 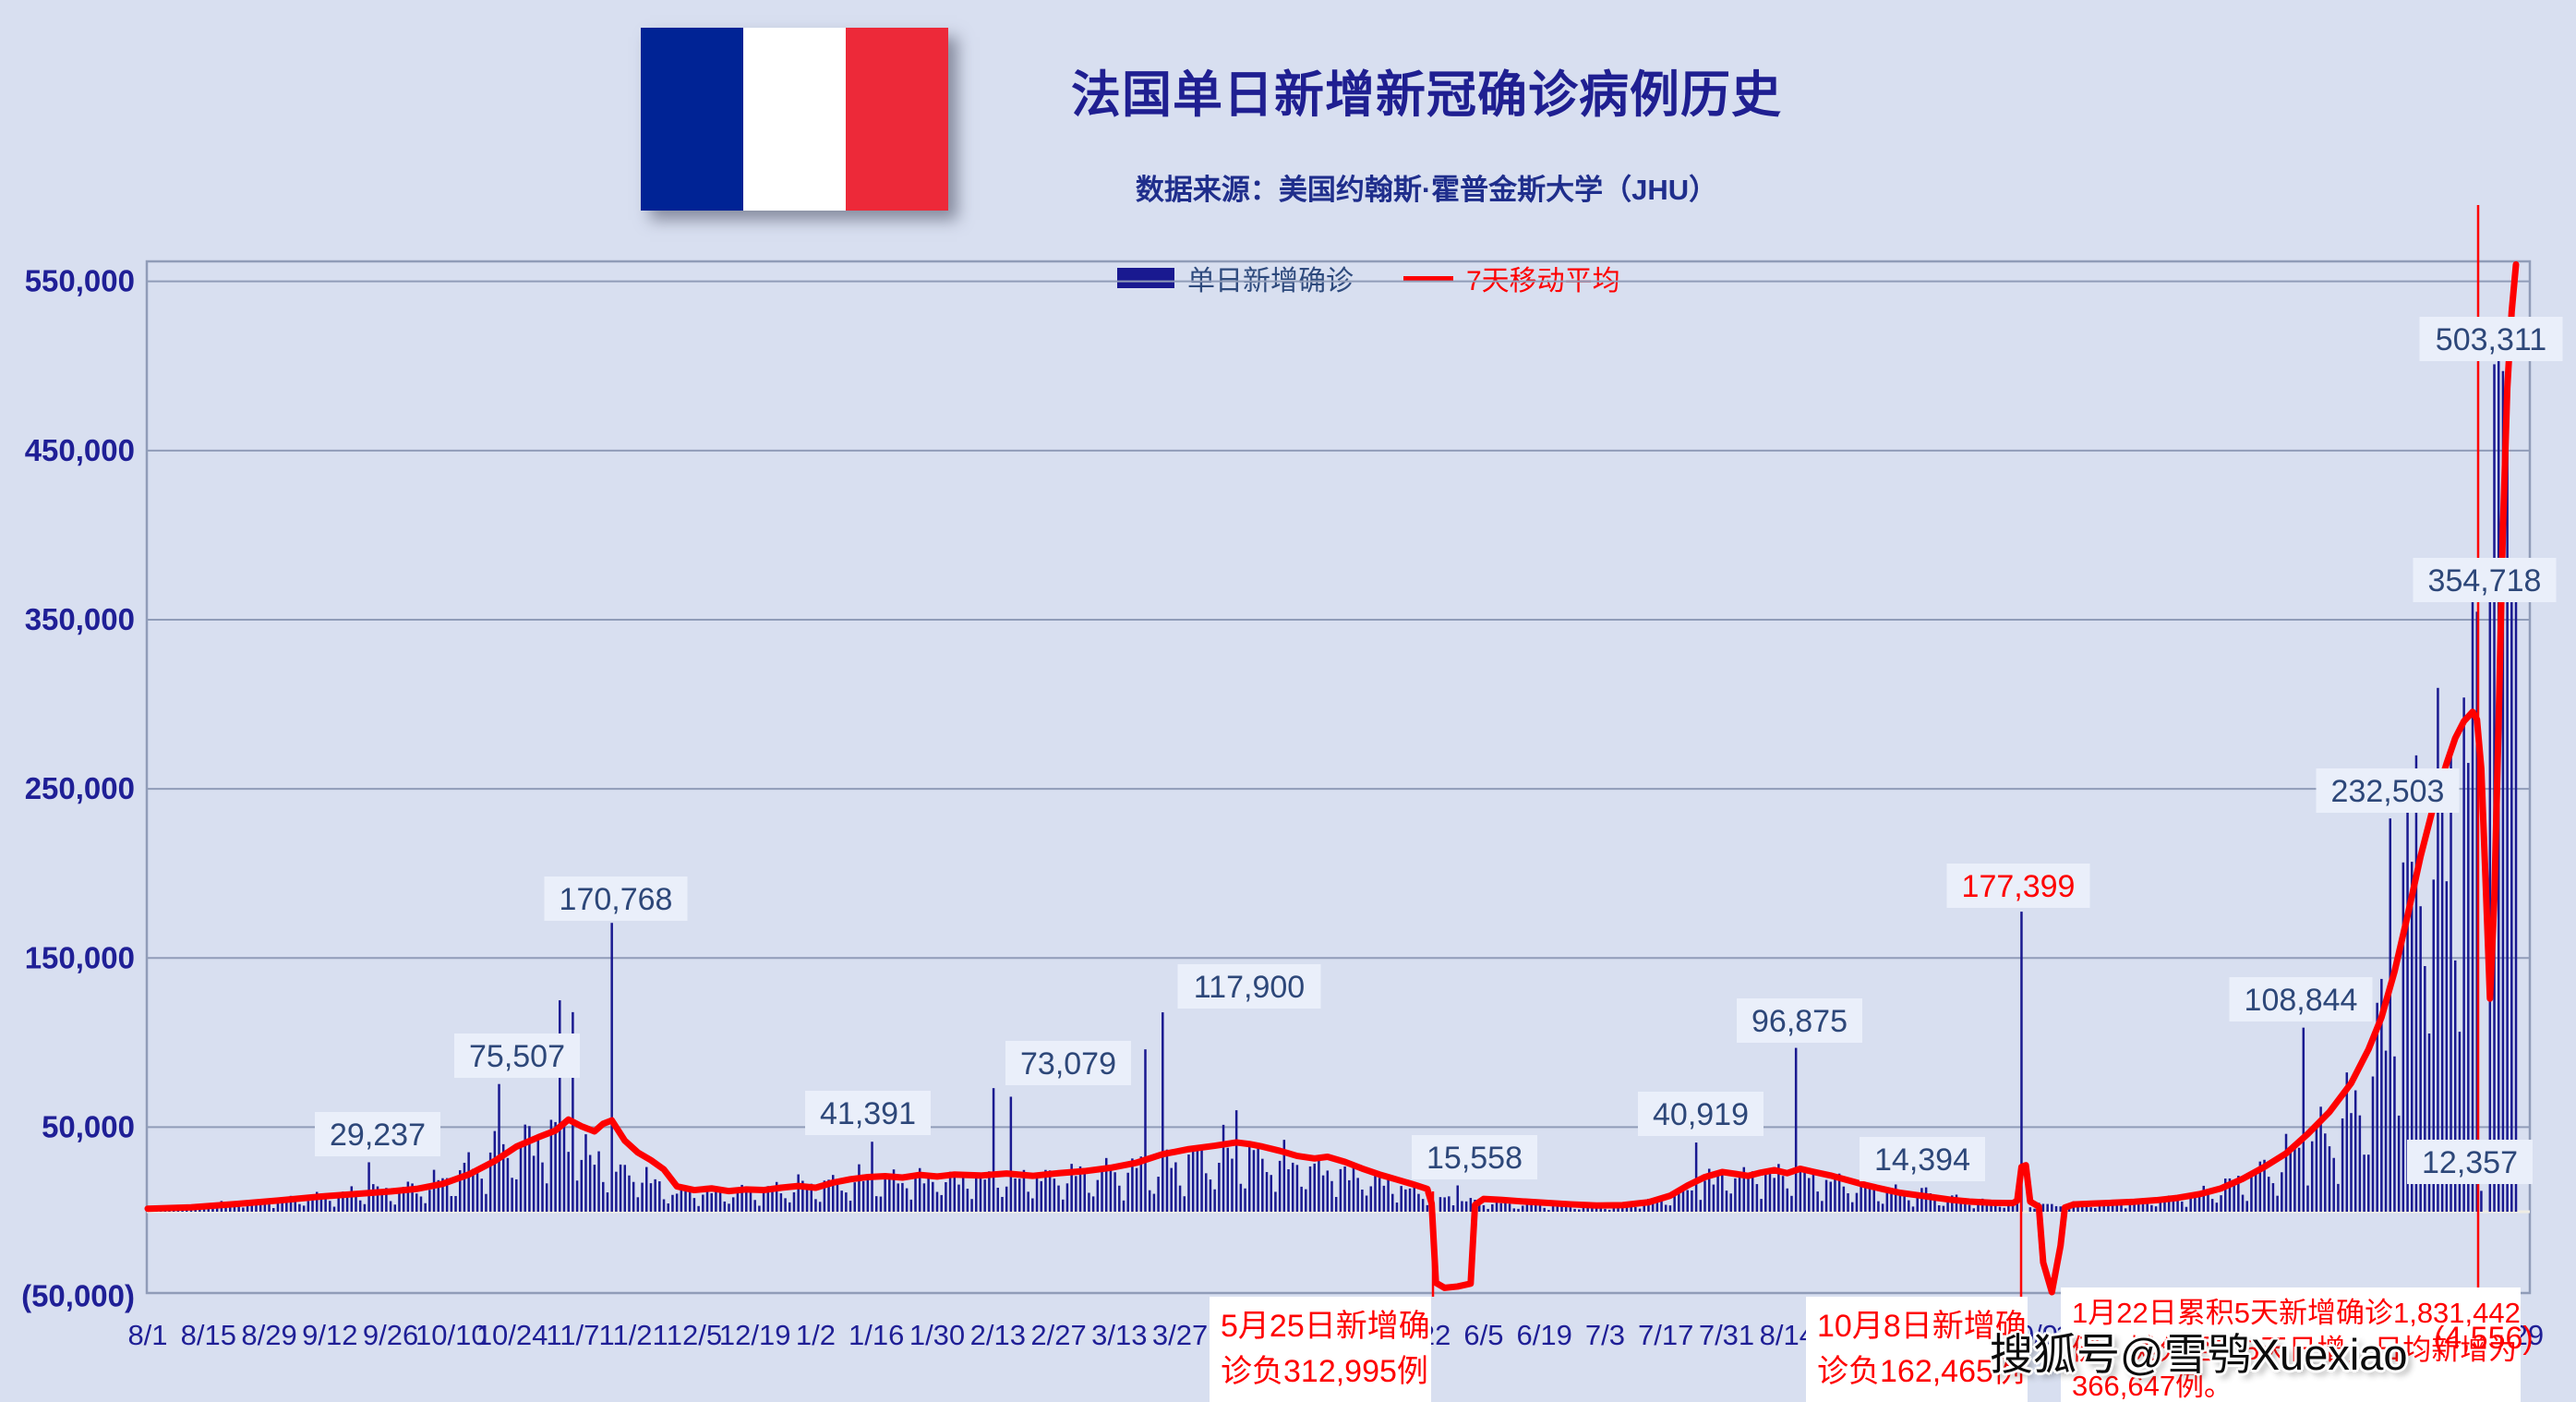 I want to click on x-axis-tick-label: 7/3, so click(x=1605, y=1335).